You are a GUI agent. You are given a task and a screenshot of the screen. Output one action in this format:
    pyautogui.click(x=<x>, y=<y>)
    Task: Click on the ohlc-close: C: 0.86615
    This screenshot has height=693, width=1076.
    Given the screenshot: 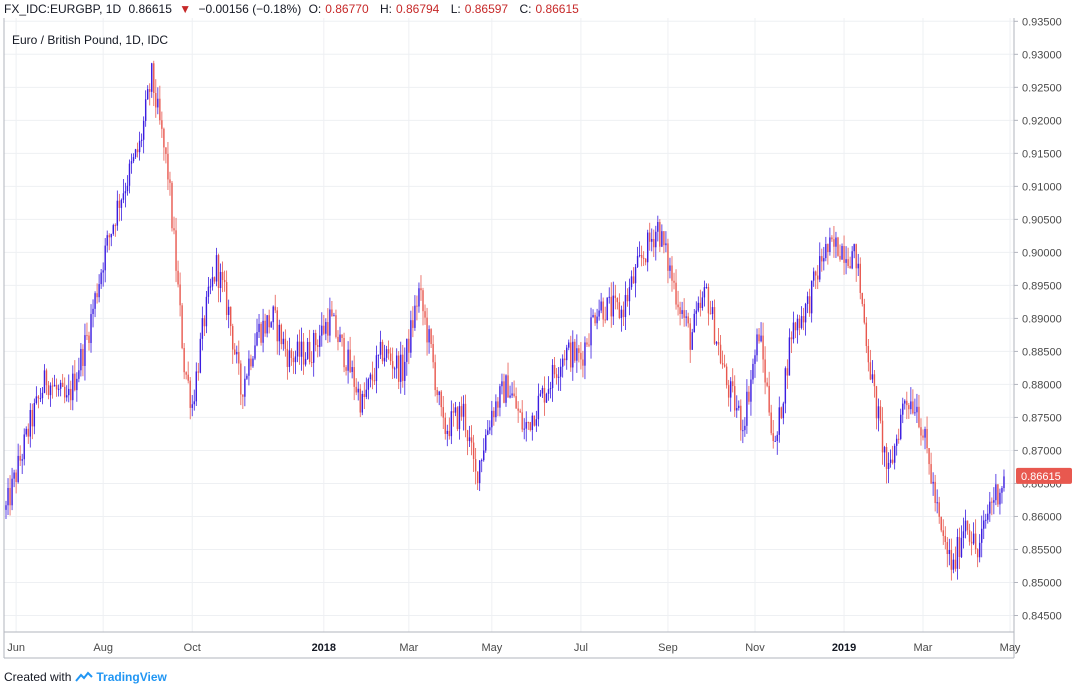 What is the action you would take?
    pyautogui.click(x=549, y=9)
    